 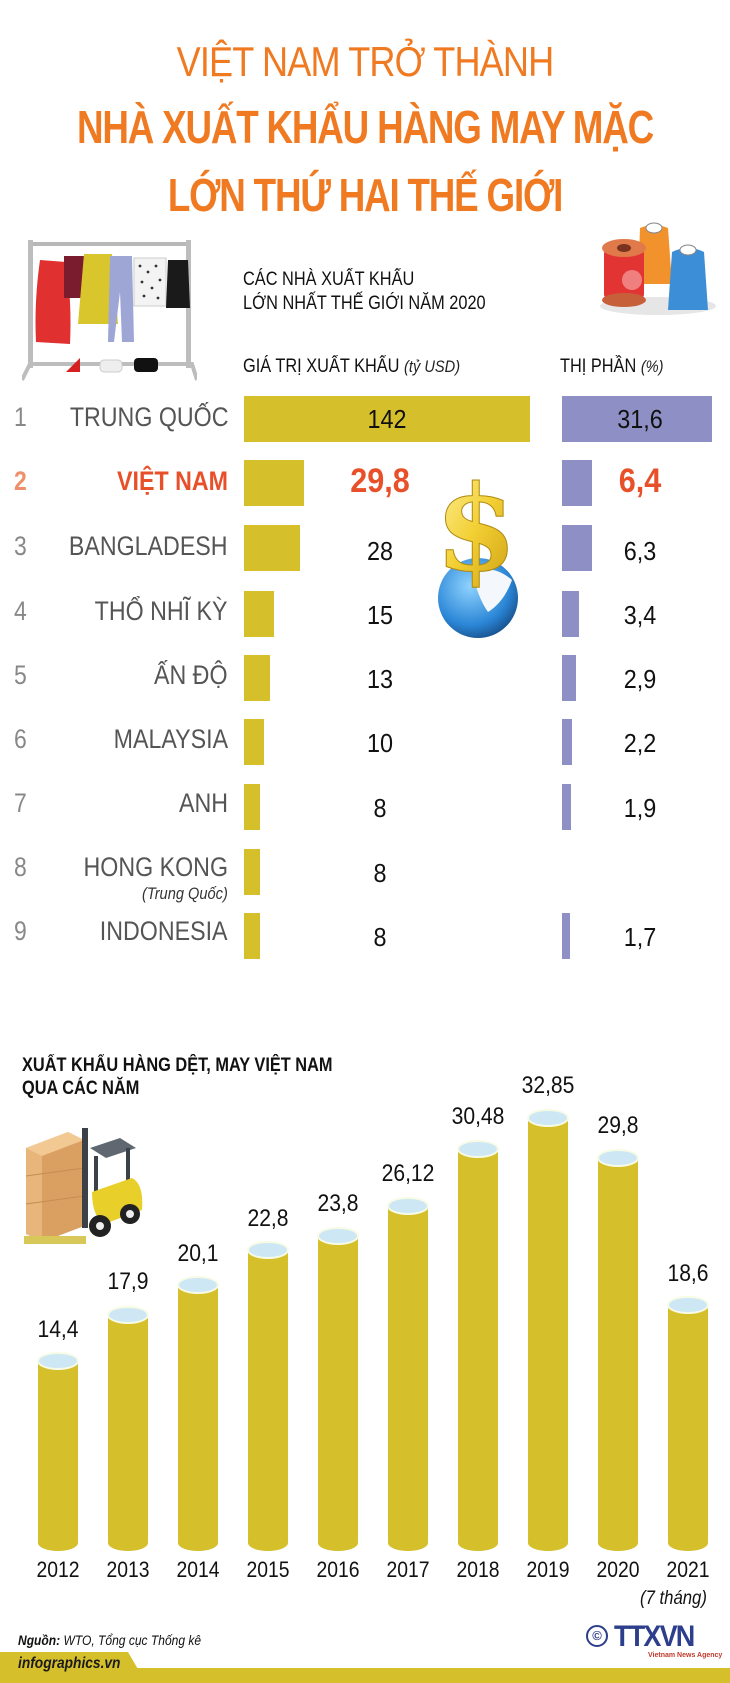 What do you see at coordinates (20, 803) in the screenshot?
I see `rank-number: 7` at bounding box center [20, 803].